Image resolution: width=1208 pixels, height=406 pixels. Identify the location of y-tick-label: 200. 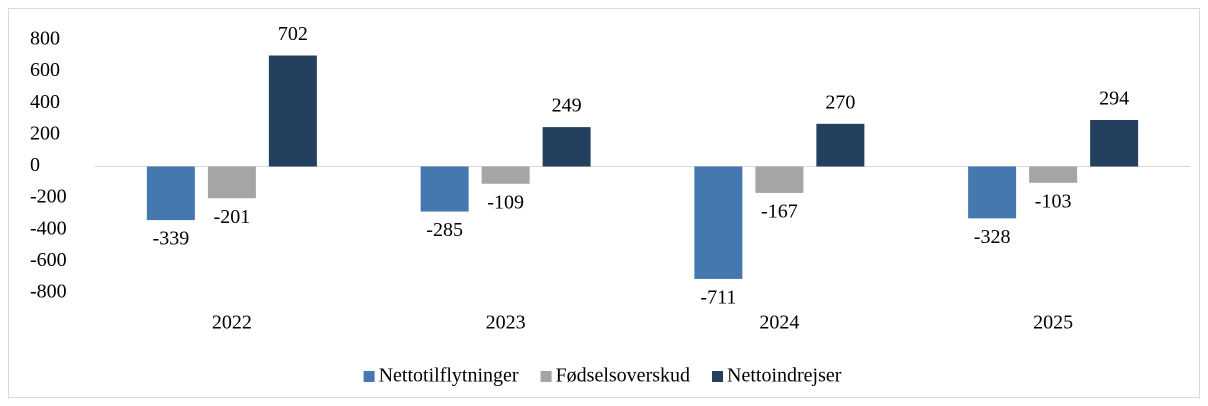
(45, 133).